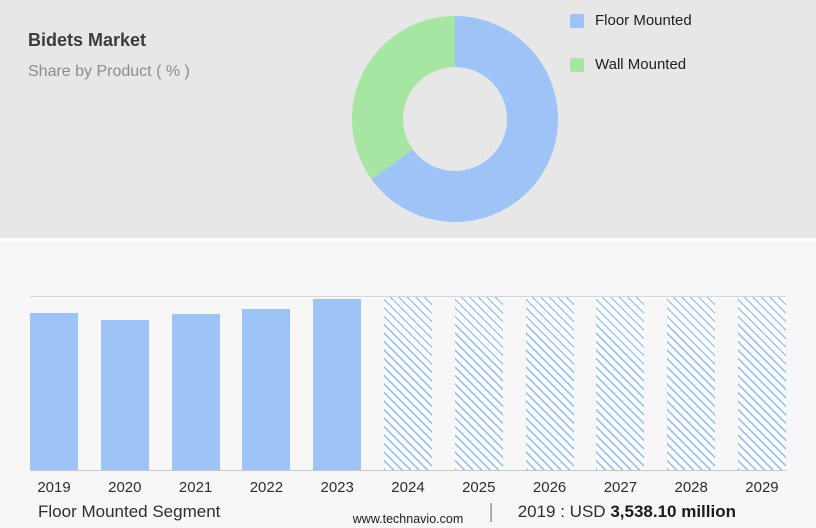 This screenshot has height=528, width=816. What do you see at coordinates (337, 384) in the screenshot?
I see `bar-2023` at bounding box center [337, 384].